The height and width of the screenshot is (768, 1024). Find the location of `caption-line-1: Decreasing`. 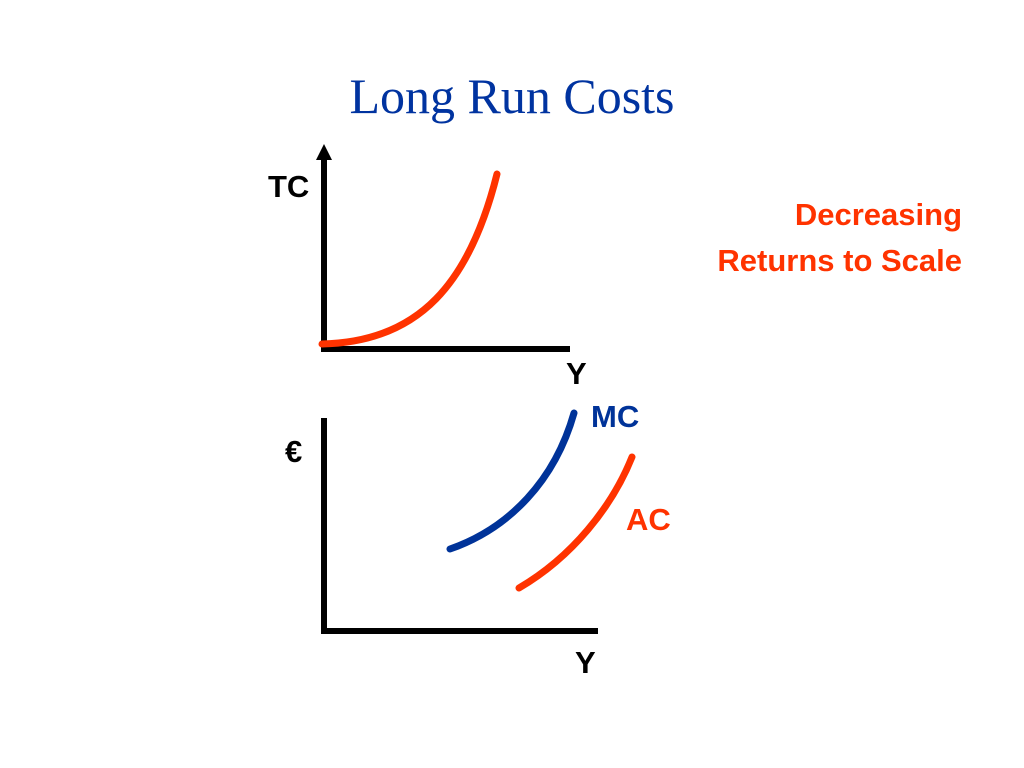

caption-line-1: Decreasing is located at coordinates (878, 214).